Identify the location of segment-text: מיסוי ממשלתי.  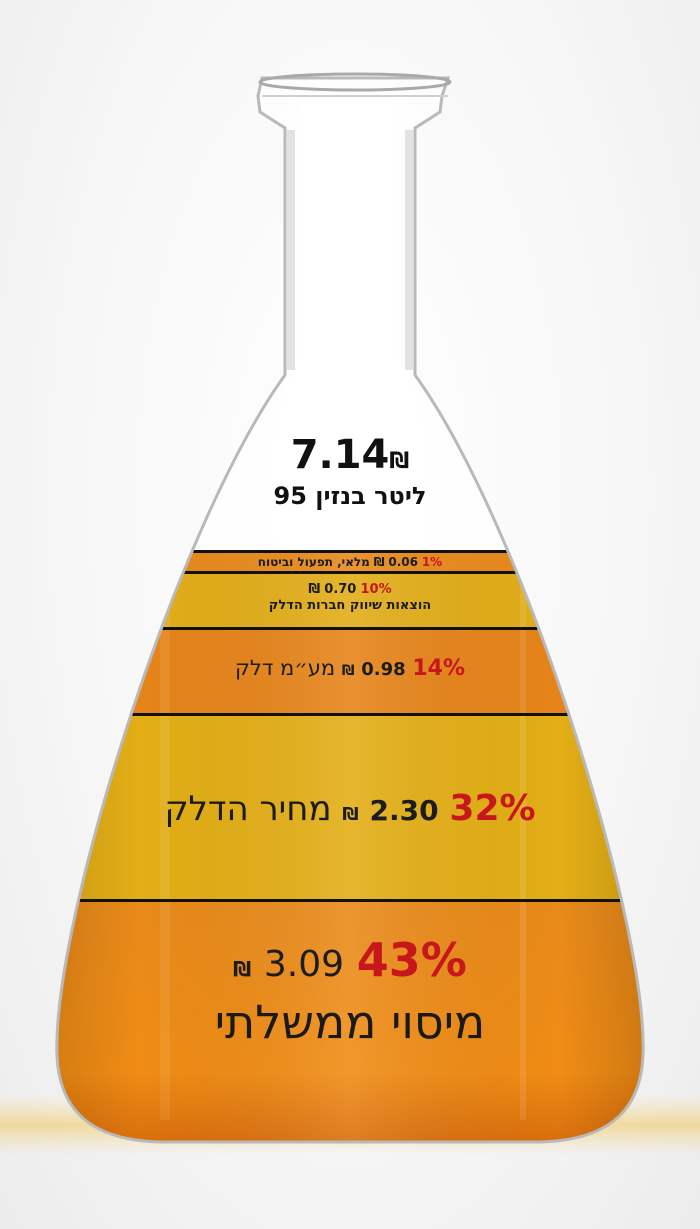
(350, 1022).